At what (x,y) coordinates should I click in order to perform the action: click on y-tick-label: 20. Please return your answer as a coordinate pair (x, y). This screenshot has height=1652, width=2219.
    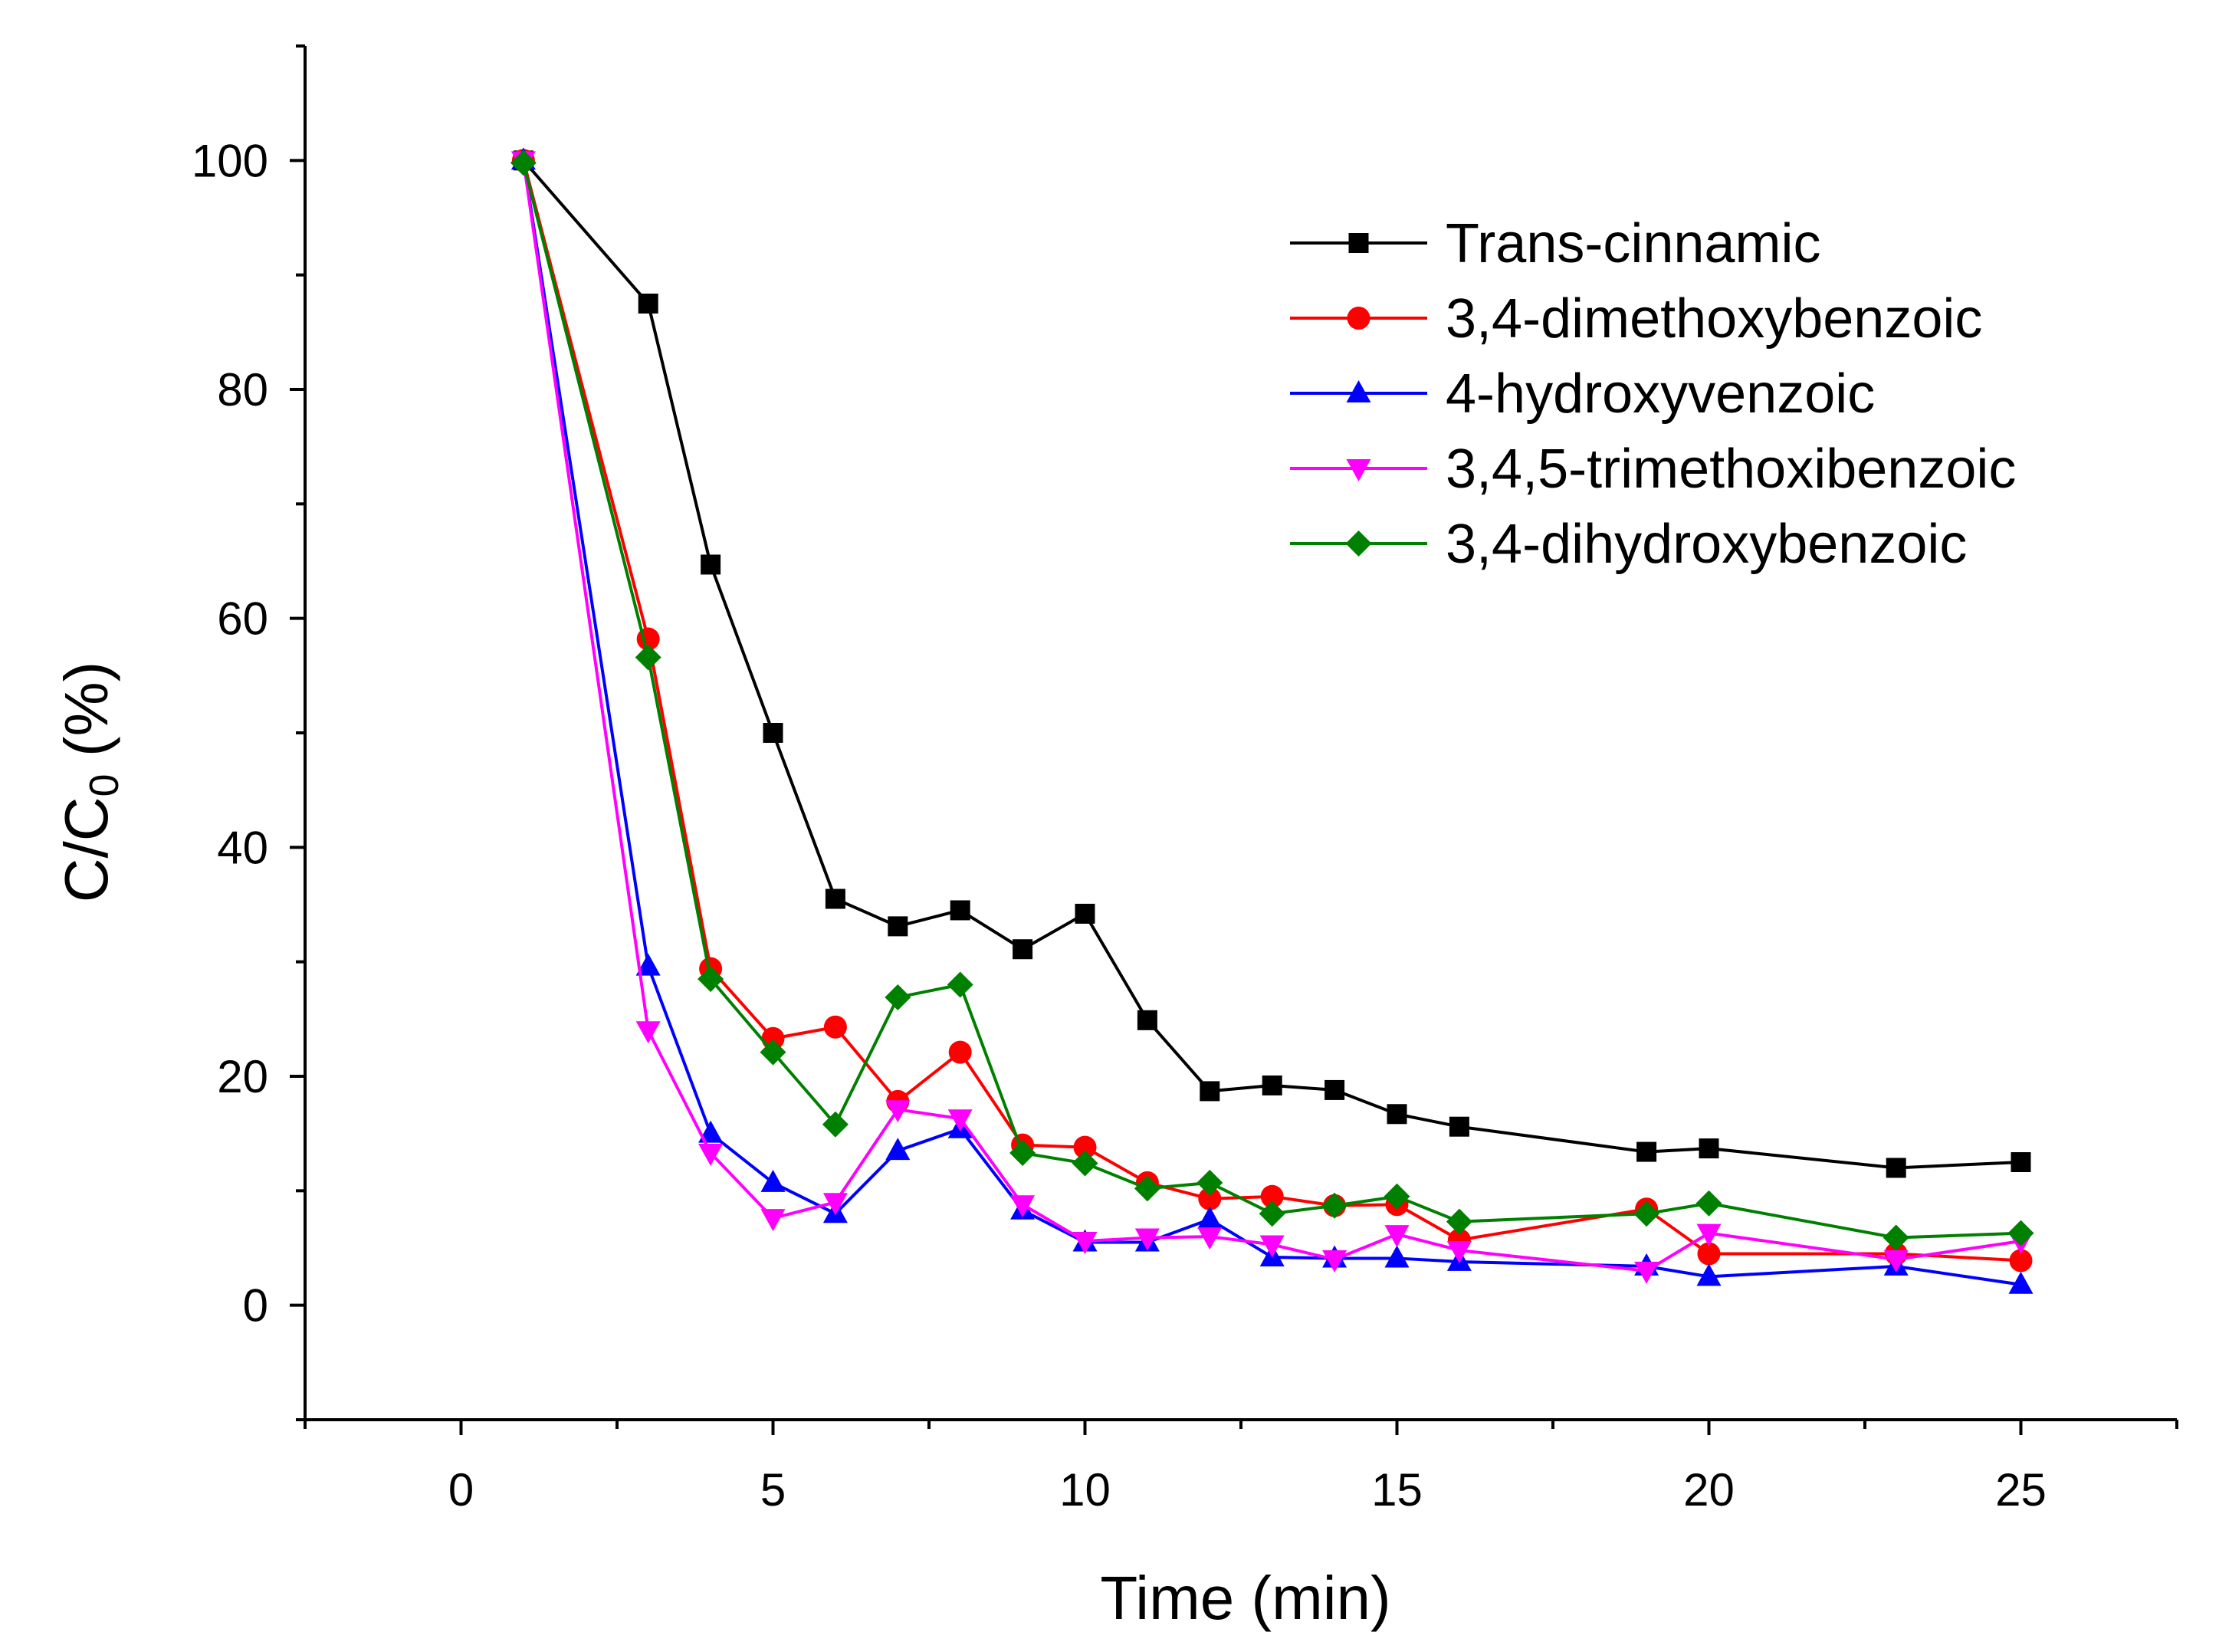
    Looking at the image, I should click on (243, 1076).